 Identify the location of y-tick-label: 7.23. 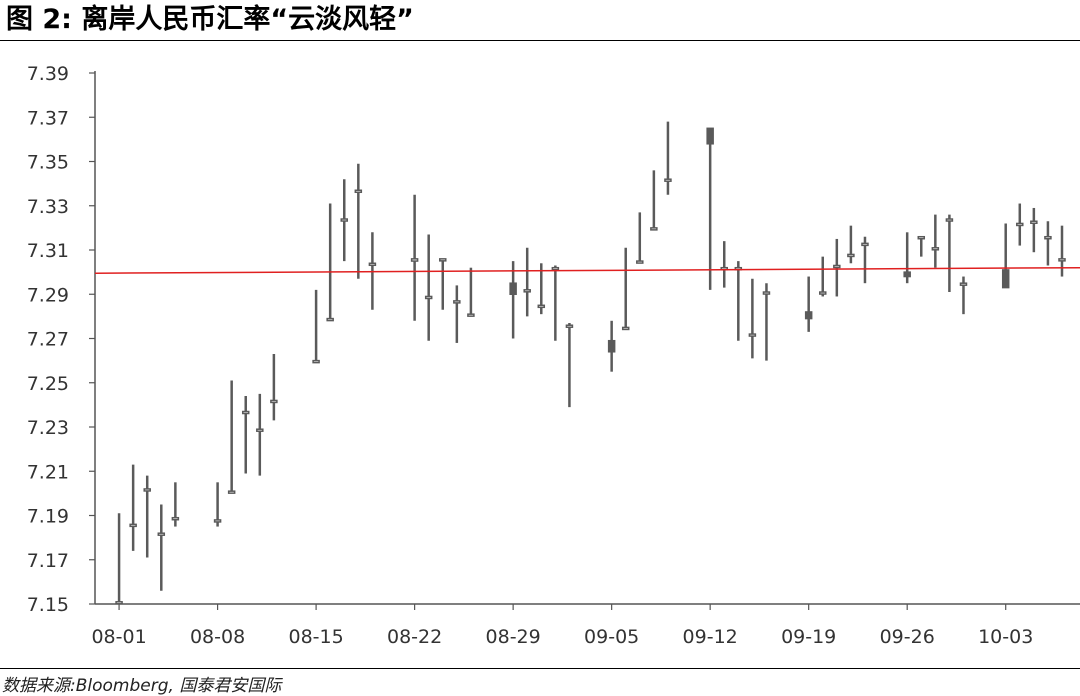
(48, 428).